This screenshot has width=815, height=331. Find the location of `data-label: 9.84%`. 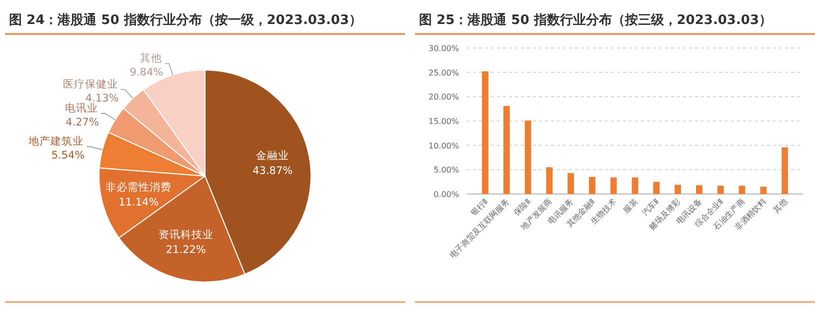

data-label: 9.84% is located at coordinates (147, 72).